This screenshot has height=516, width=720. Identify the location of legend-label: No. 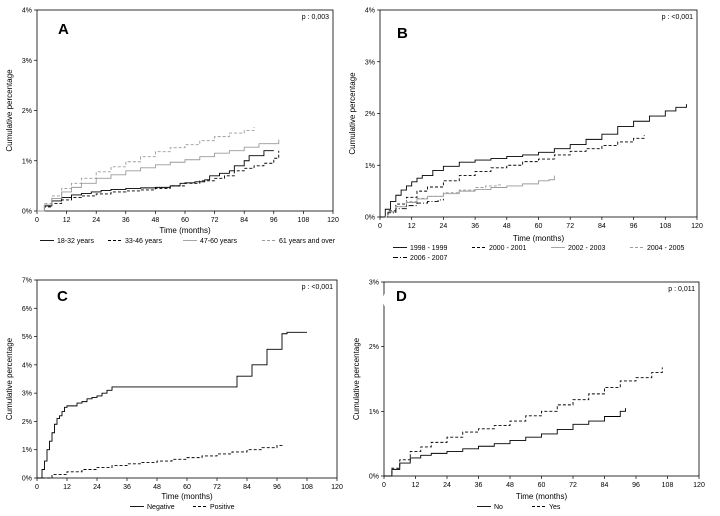
(498, 507).